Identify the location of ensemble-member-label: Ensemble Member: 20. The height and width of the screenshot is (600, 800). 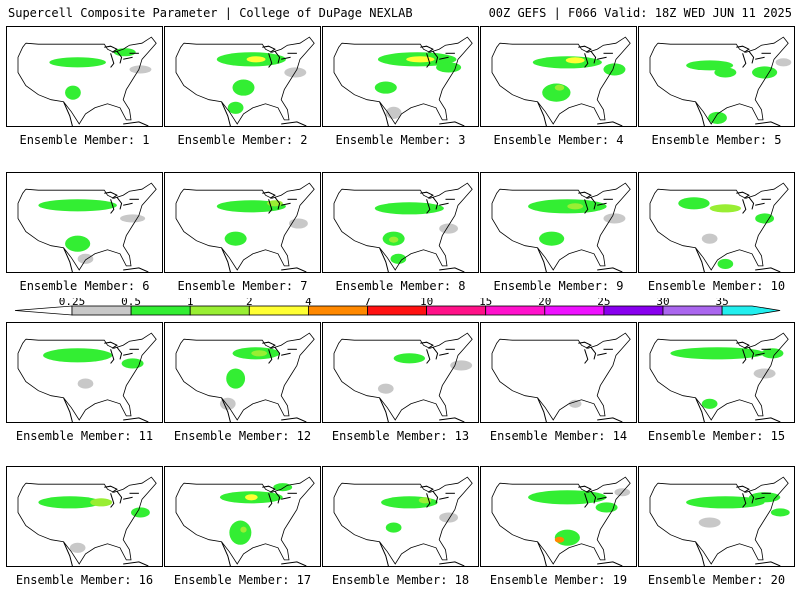
(716, 580).